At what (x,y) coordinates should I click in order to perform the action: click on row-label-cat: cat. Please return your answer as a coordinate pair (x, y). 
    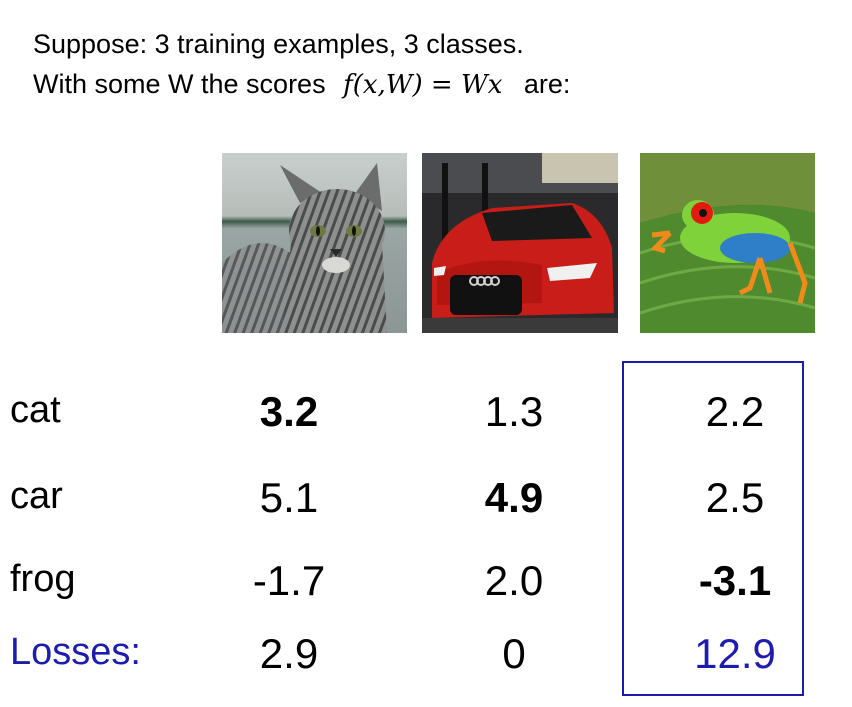
    Looking at the image, I should click on (35, 410).